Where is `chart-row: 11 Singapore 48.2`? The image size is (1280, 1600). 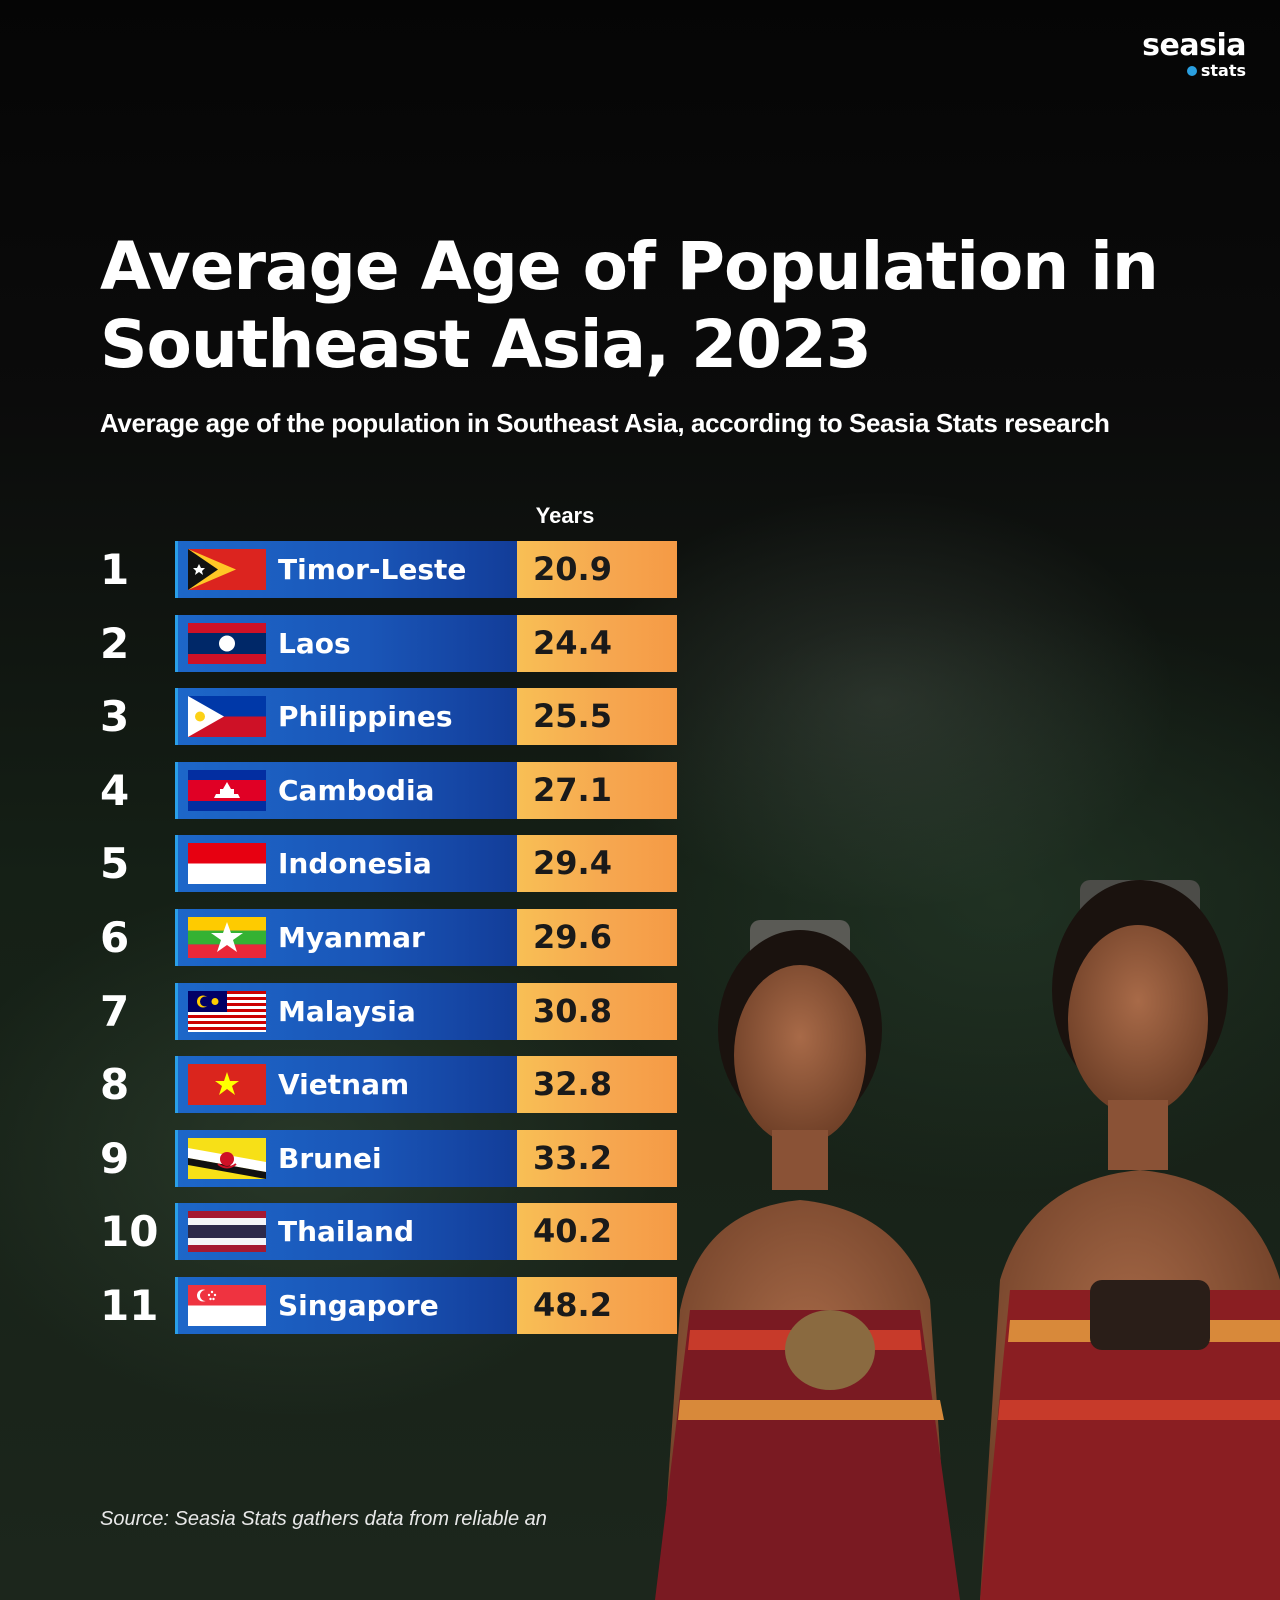 chart-row: 11 Singapore 48.2 is located at coordinates (390, 1305).